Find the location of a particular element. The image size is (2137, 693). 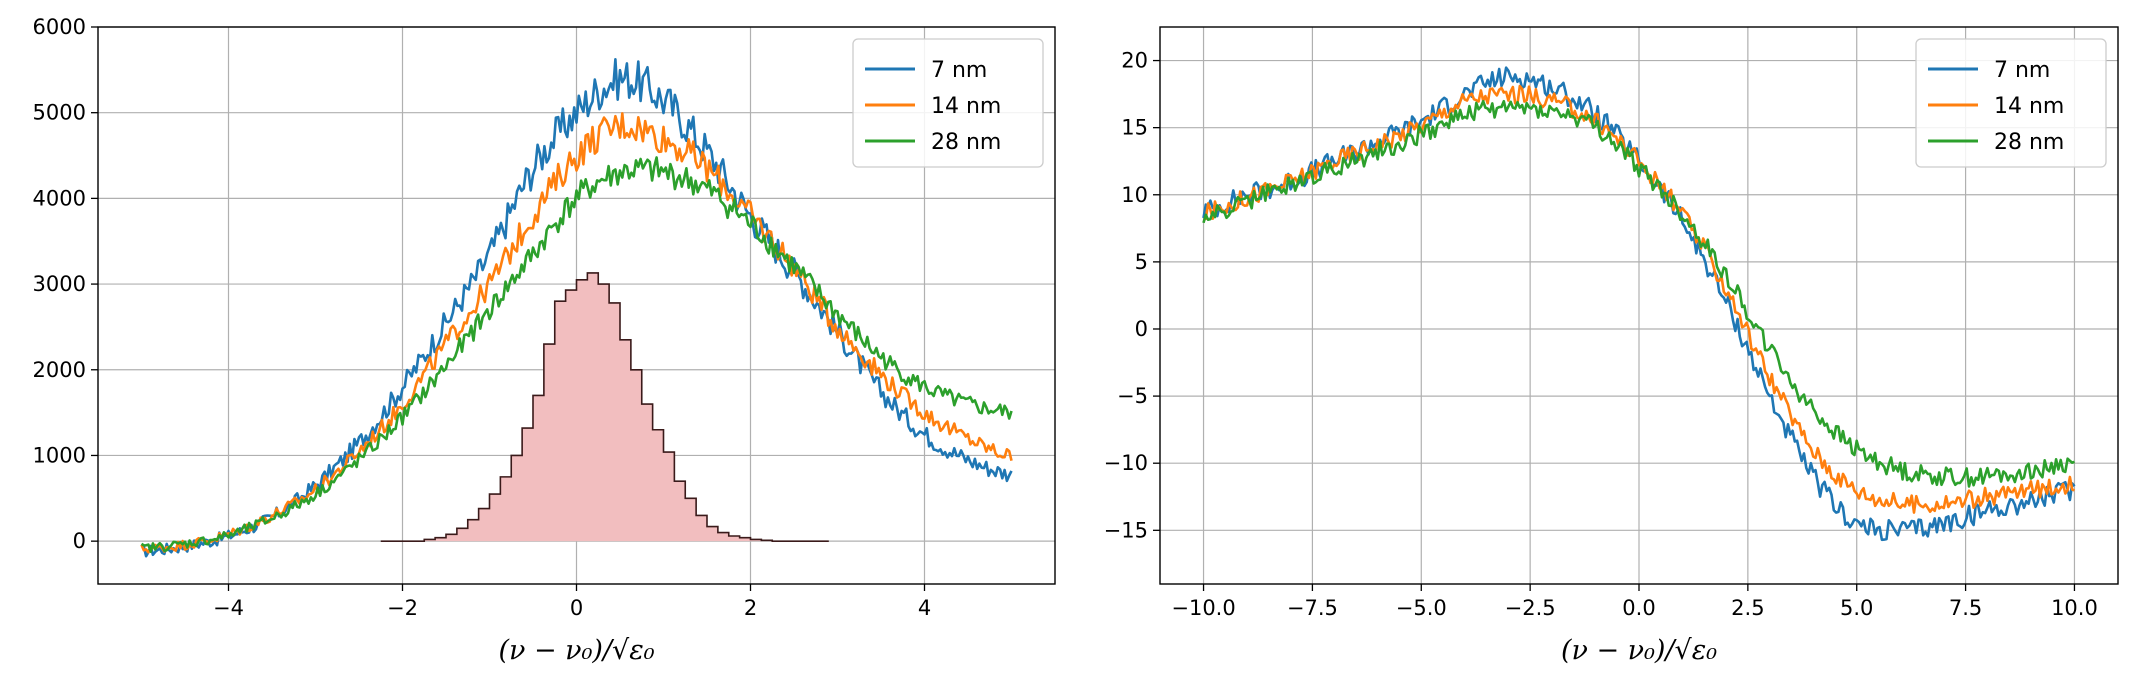

y-tick-label: 5 is located at coordinates (1141, 262).